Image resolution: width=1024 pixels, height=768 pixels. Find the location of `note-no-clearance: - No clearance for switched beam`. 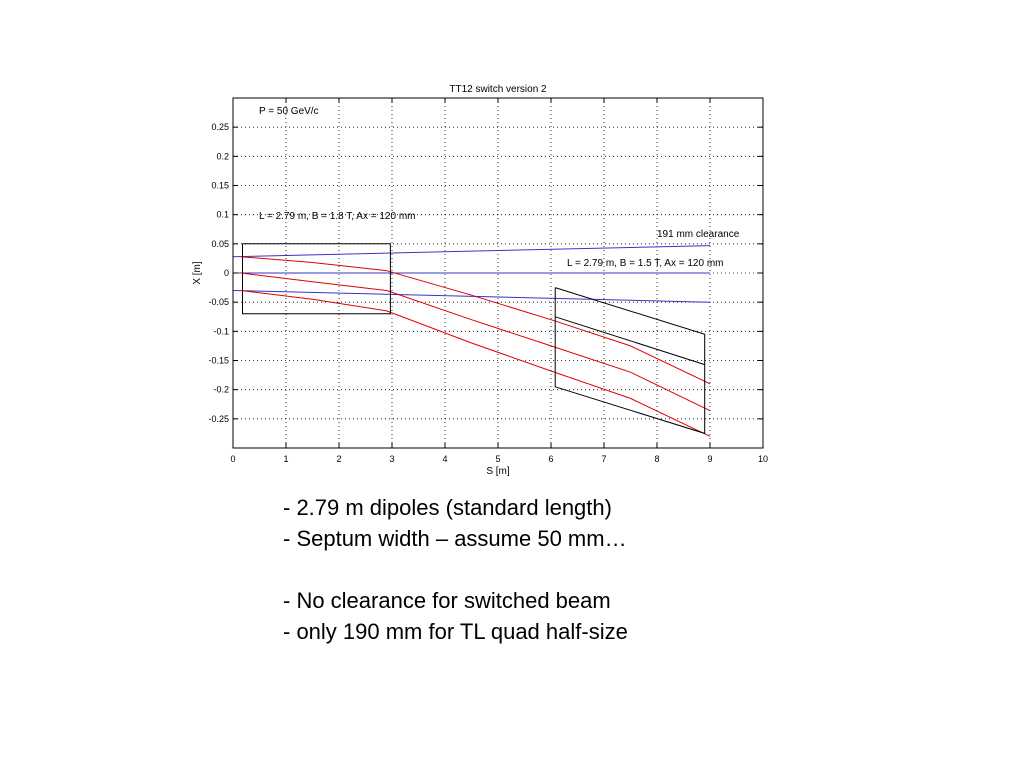

note-no-clearance: - No clearance for switched beam is located at coordinates (447, 600).